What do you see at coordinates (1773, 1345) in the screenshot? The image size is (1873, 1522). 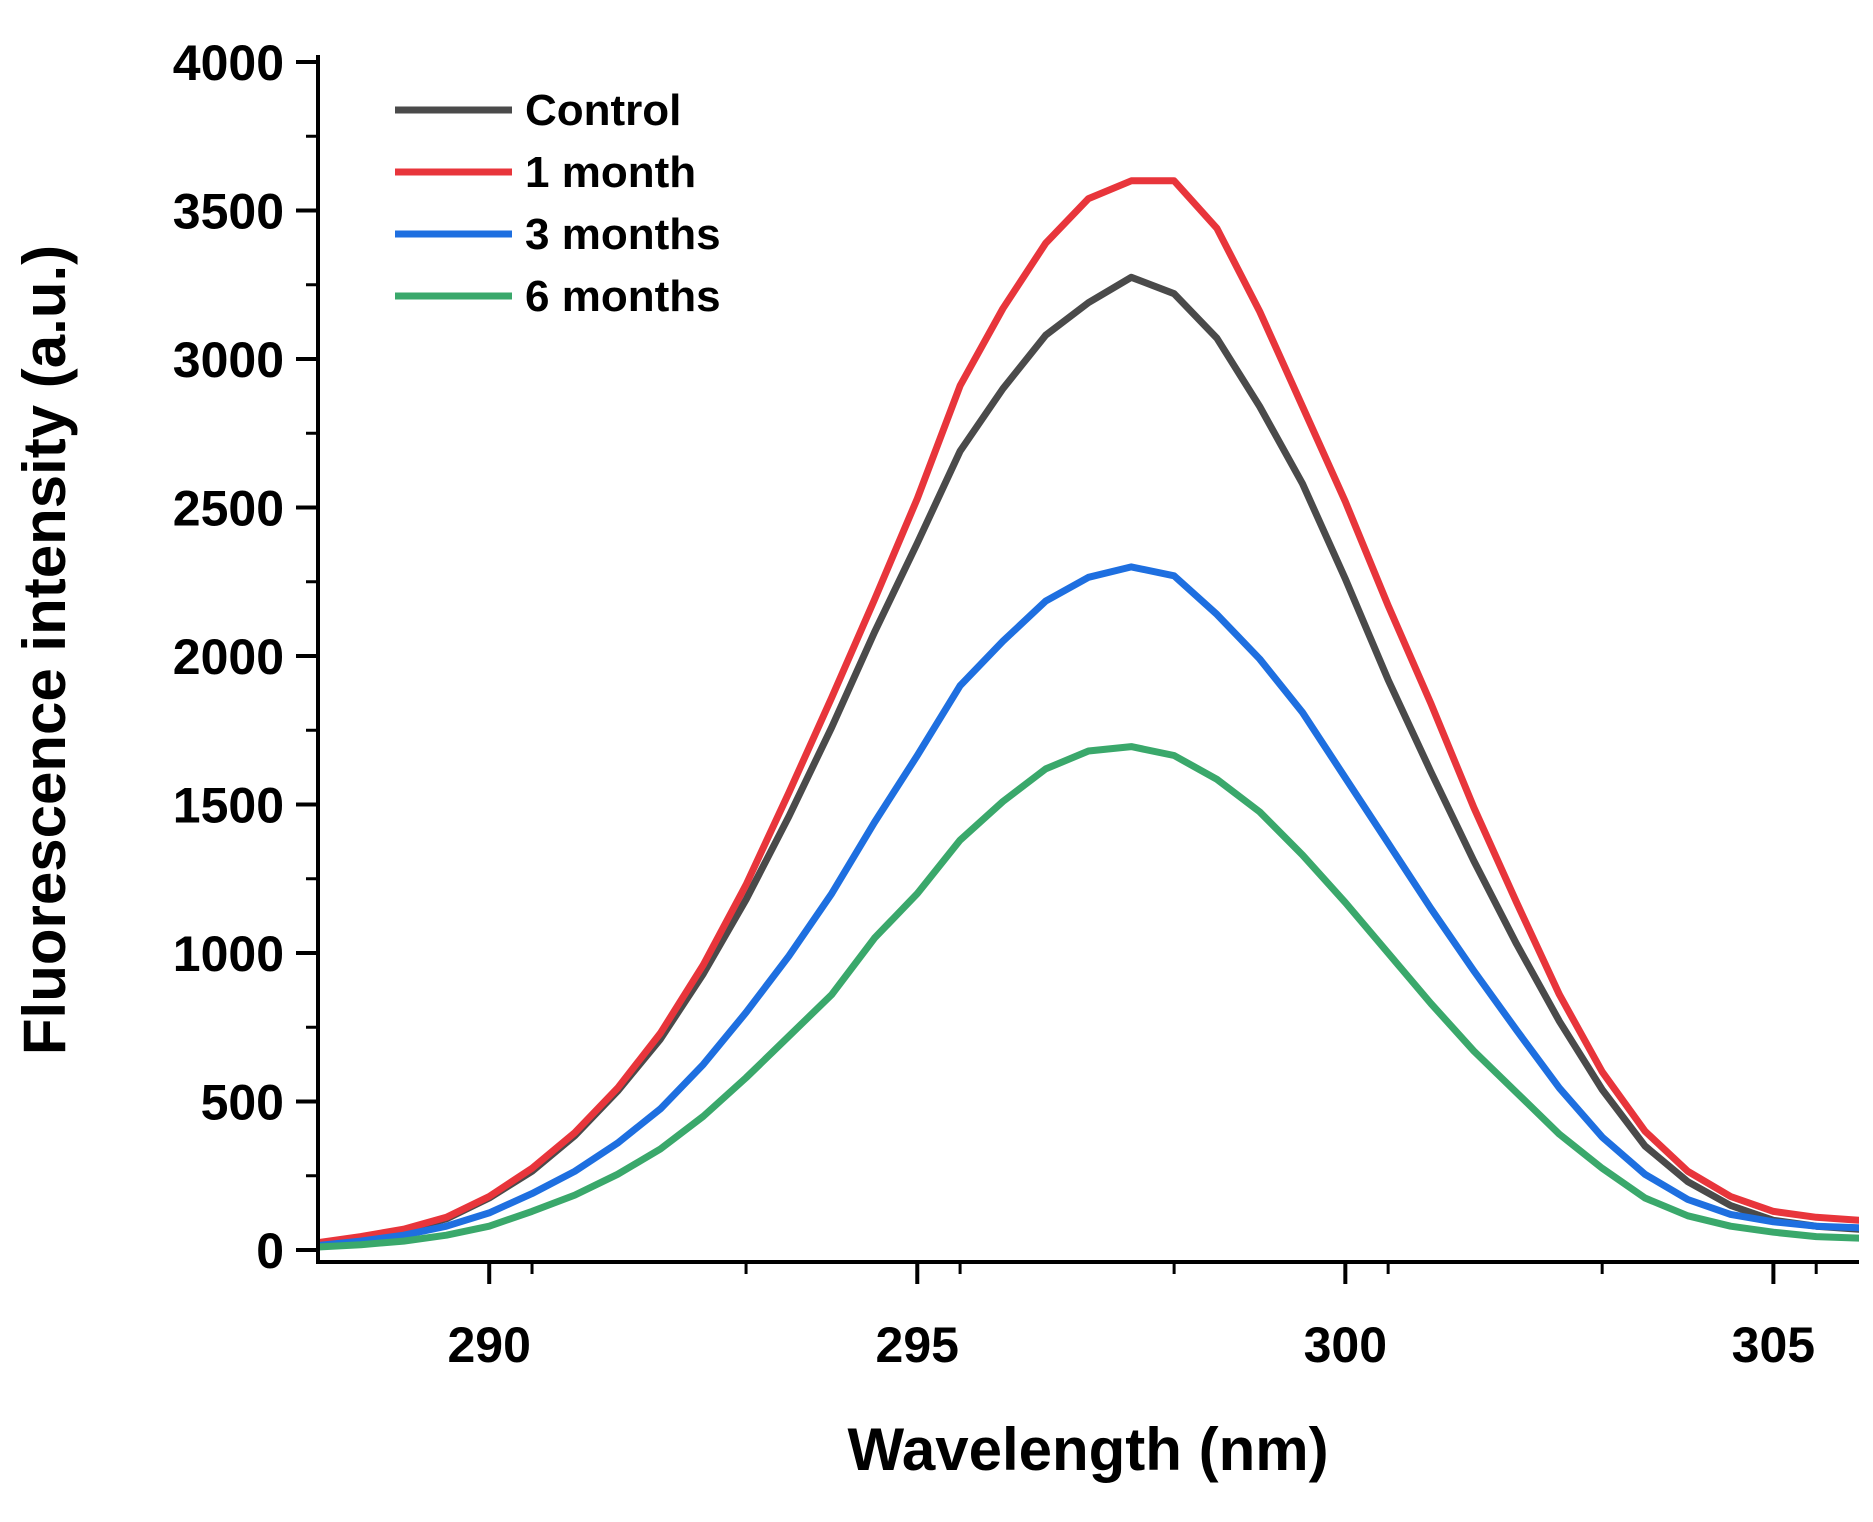 I see `x-tick-label: 305` at bounding box center [1773, 1345].